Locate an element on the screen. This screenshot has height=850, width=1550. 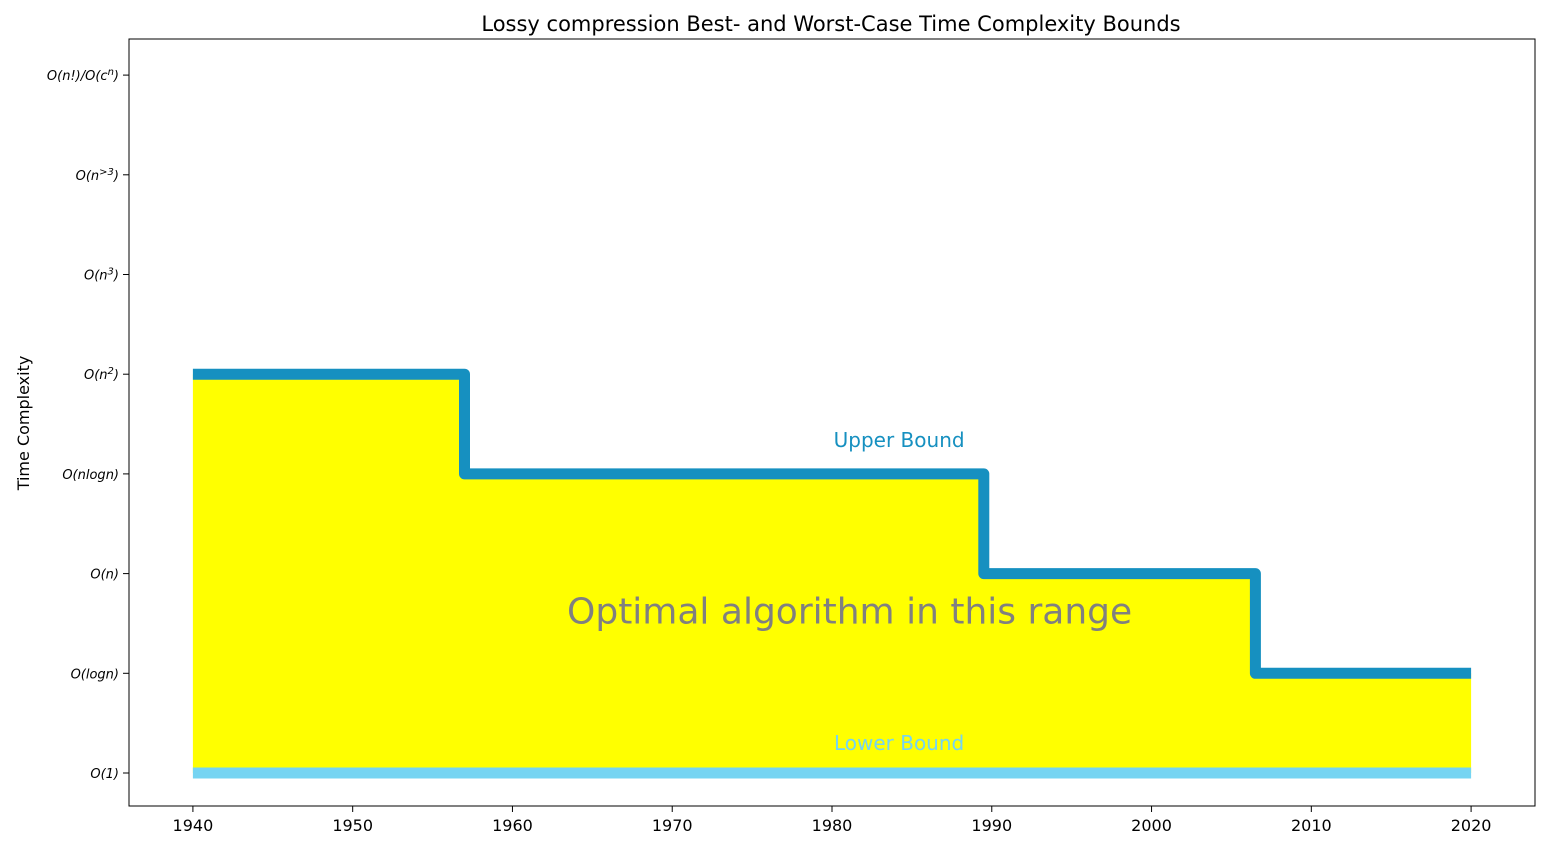
x-tick-label: 2020 is located at coordinates (1471, 825).